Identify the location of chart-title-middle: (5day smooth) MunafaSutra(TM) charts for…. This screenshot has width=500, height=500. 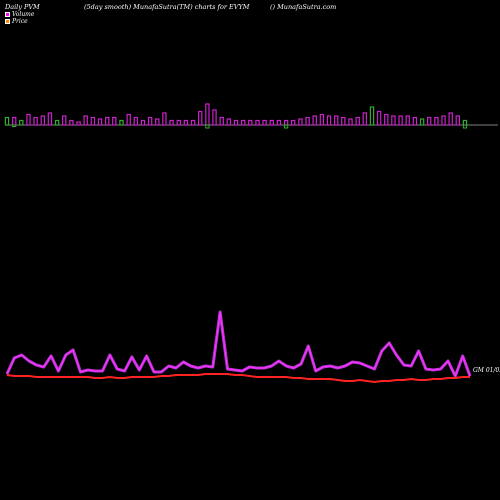
(167, 7).